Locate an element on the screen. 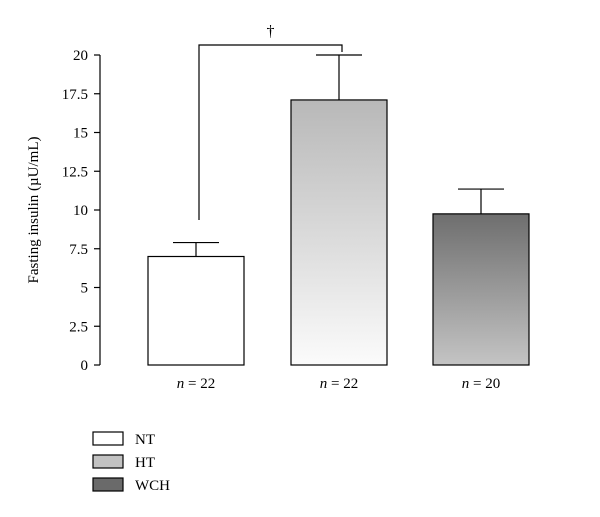 The image size is (600, 517). y-axis-title: Fasting insulin (µU/mL) is located at coordinates (34, 210).